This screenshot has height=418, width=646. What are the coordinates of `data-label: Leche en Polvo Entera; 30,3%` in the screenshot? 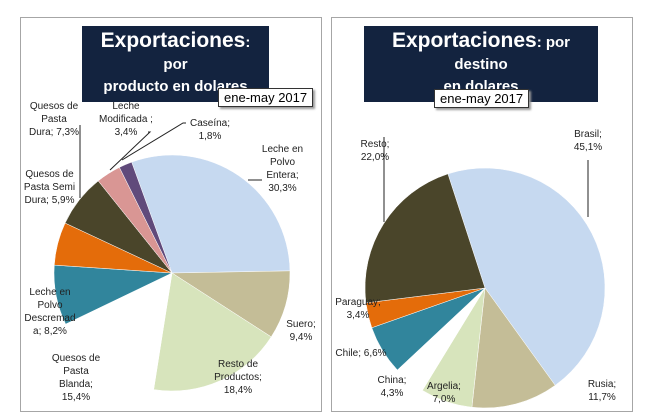 It's located at (282, 169).